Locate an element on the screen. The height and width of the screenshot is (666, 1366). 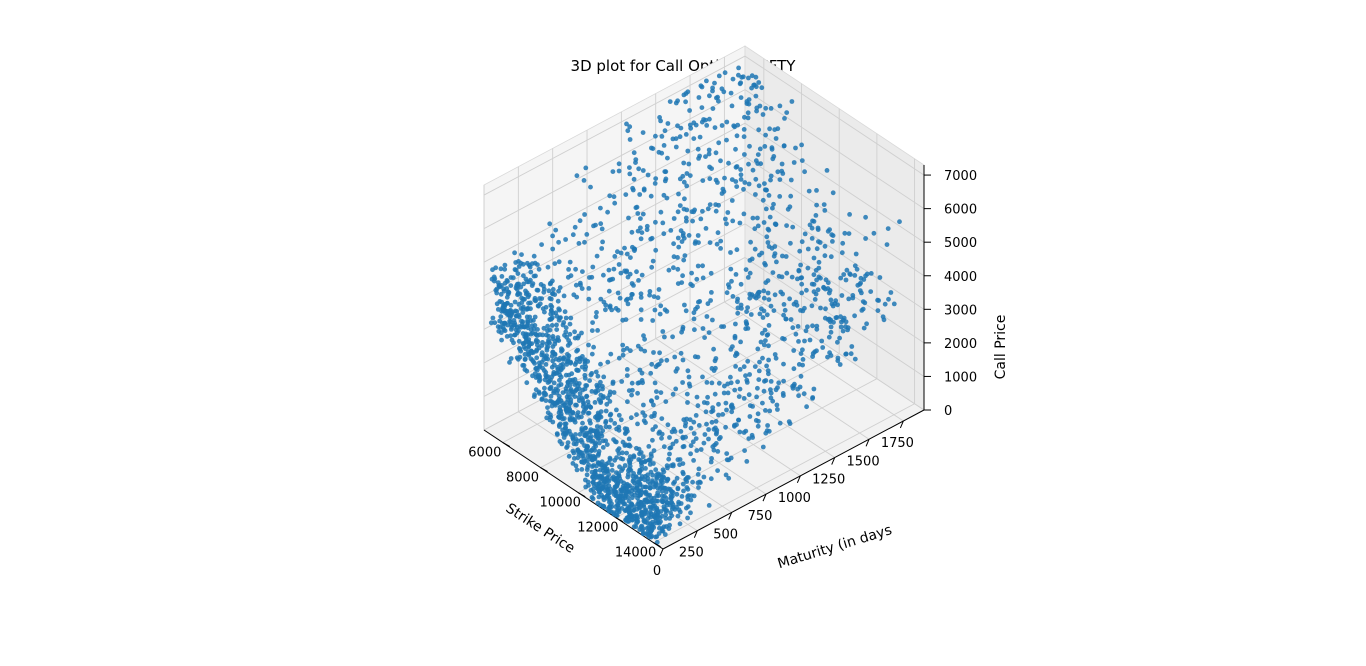
x-tick-label: 12000 is located at coordinates (597, 528).